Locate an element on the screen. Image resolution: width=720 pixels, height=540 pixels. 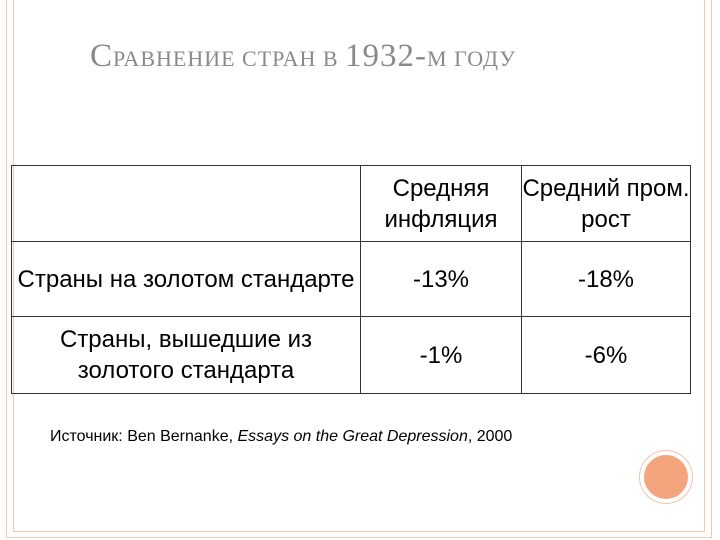
title-year: 1932- is located at coordinates (386, 56).